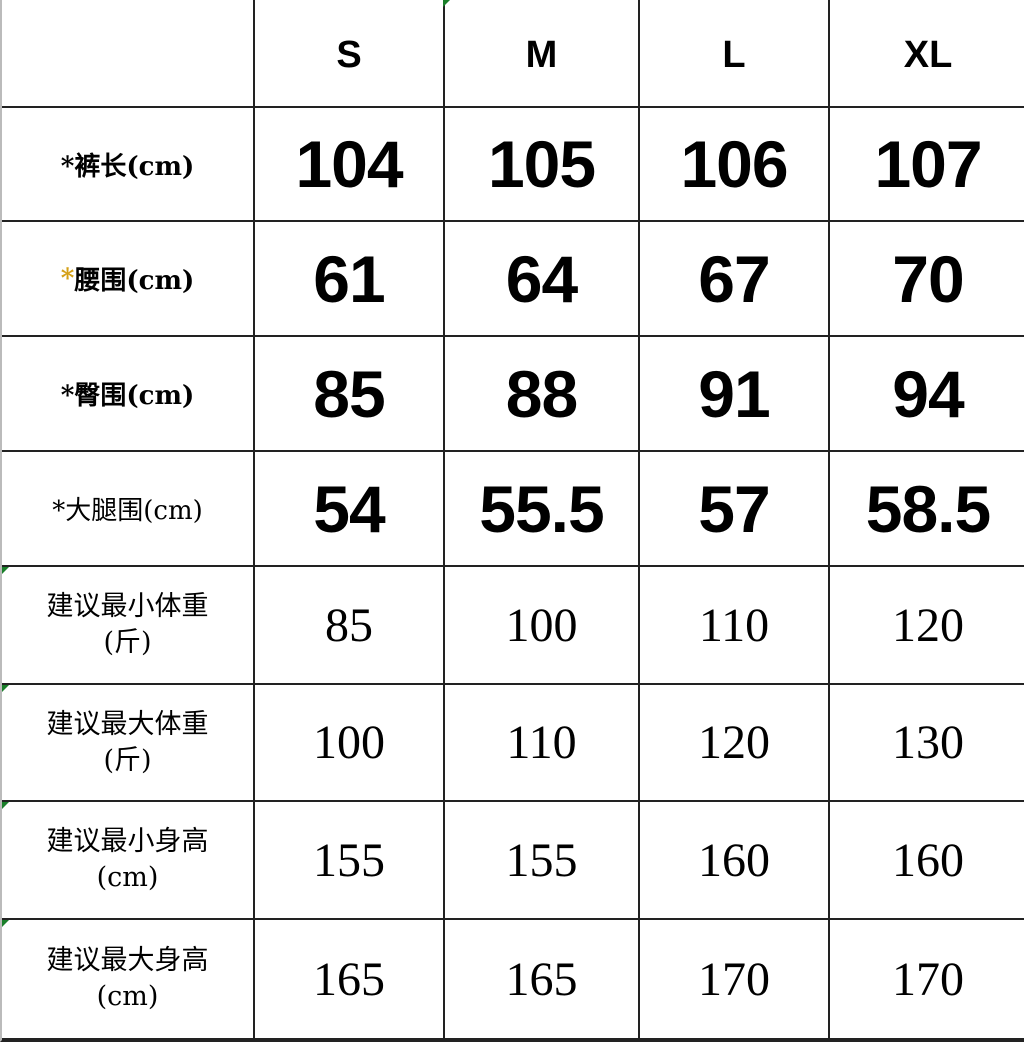 This screenshot has height=1046, width=1024. I want to click on size-header-xl: XL, so click(927, 54).